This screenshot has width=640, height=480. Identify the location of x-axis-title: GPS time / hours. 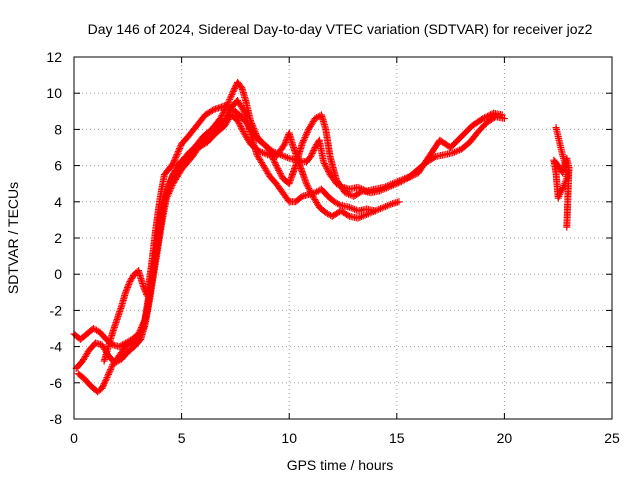
(340, 465).